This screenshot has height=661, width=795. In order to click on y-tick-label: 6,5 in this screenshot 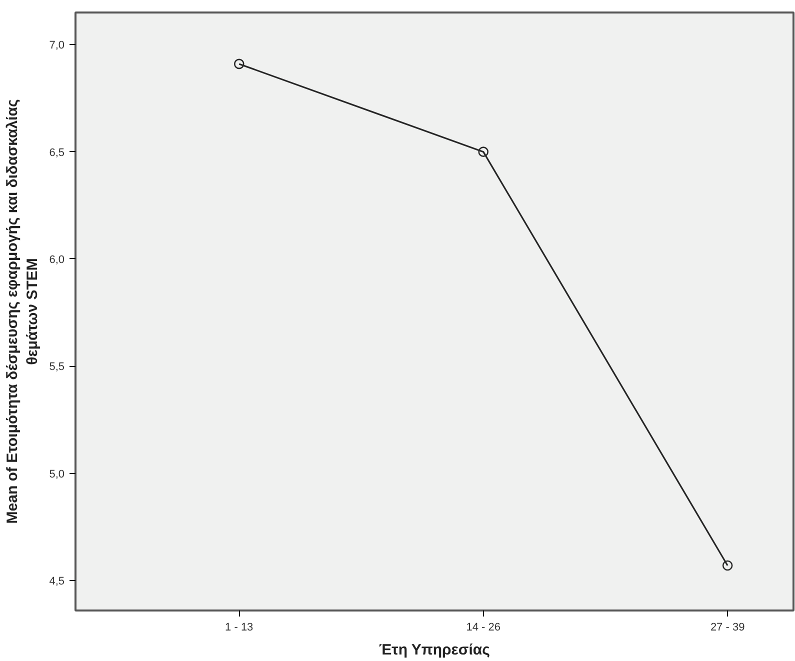, I will do `click(57, 152)`.